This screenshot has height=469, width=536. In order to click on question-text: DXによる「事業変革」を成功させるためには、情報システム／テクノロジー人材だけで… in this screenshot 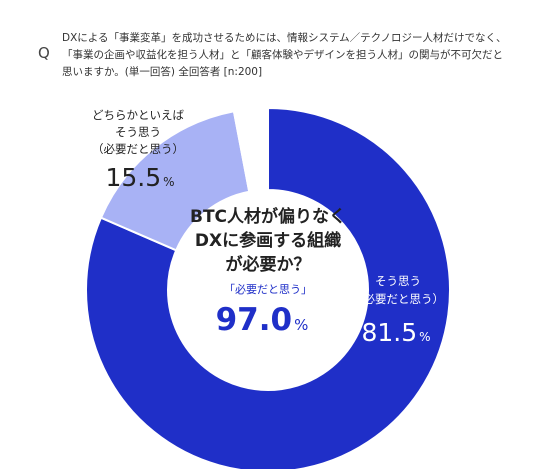, I will do `click(284, 55)`.